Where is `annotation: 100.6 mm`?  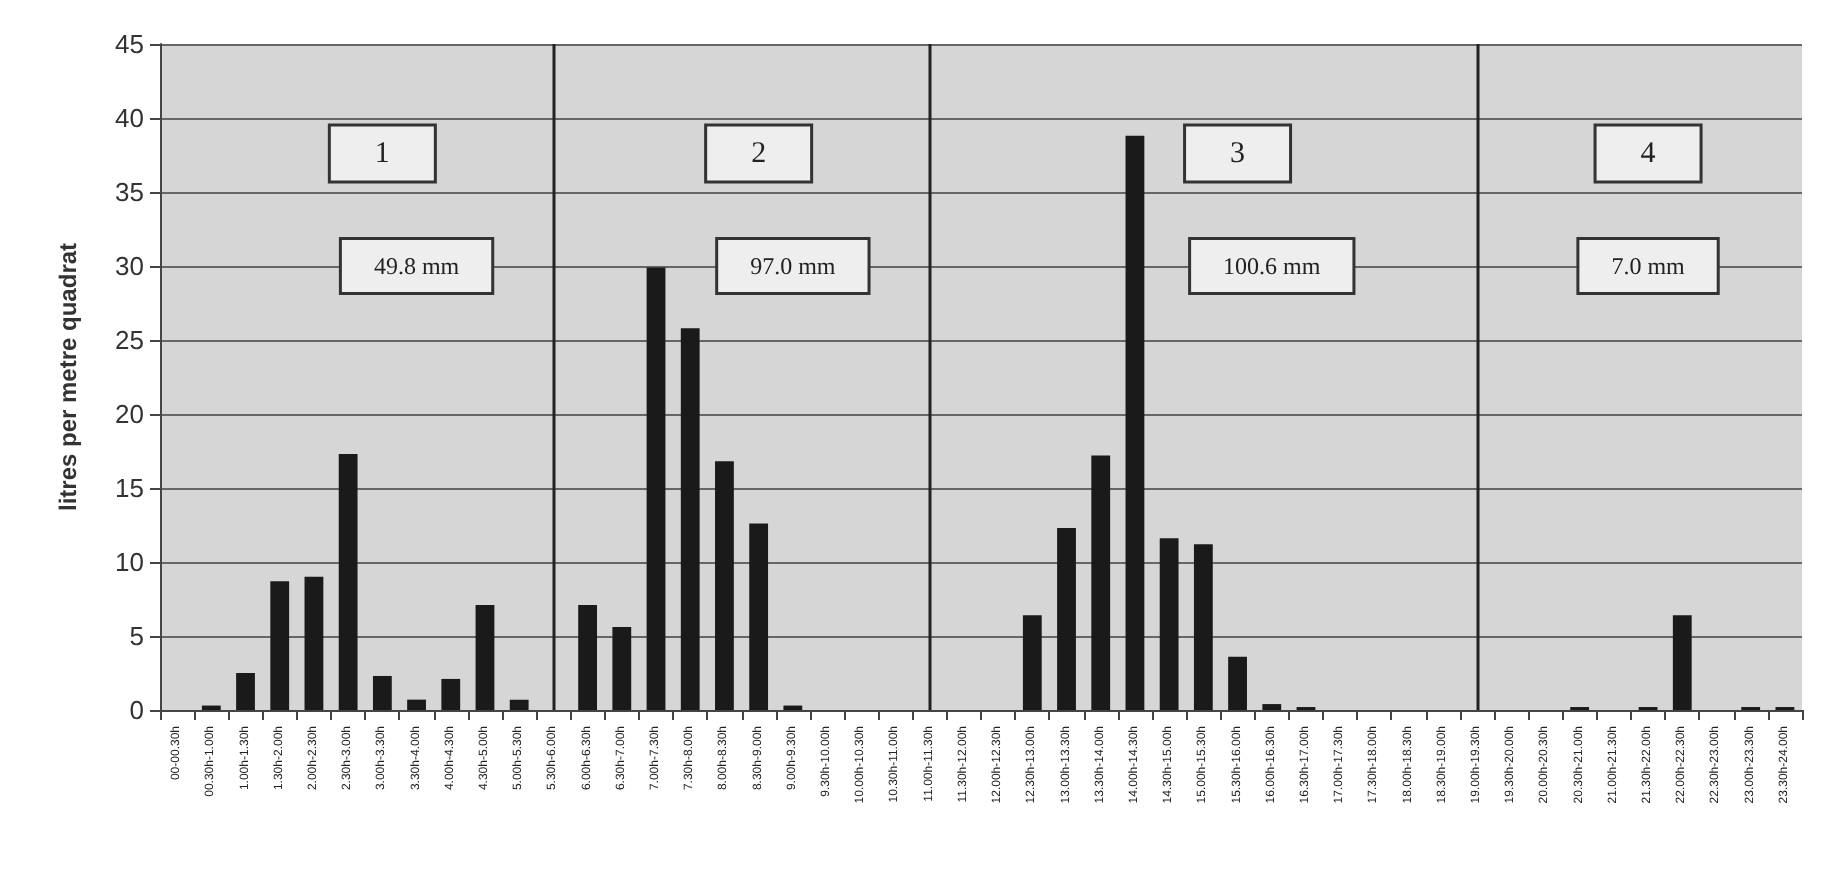
annotation: 100.6 mm is located at coordinates (1272, 266).